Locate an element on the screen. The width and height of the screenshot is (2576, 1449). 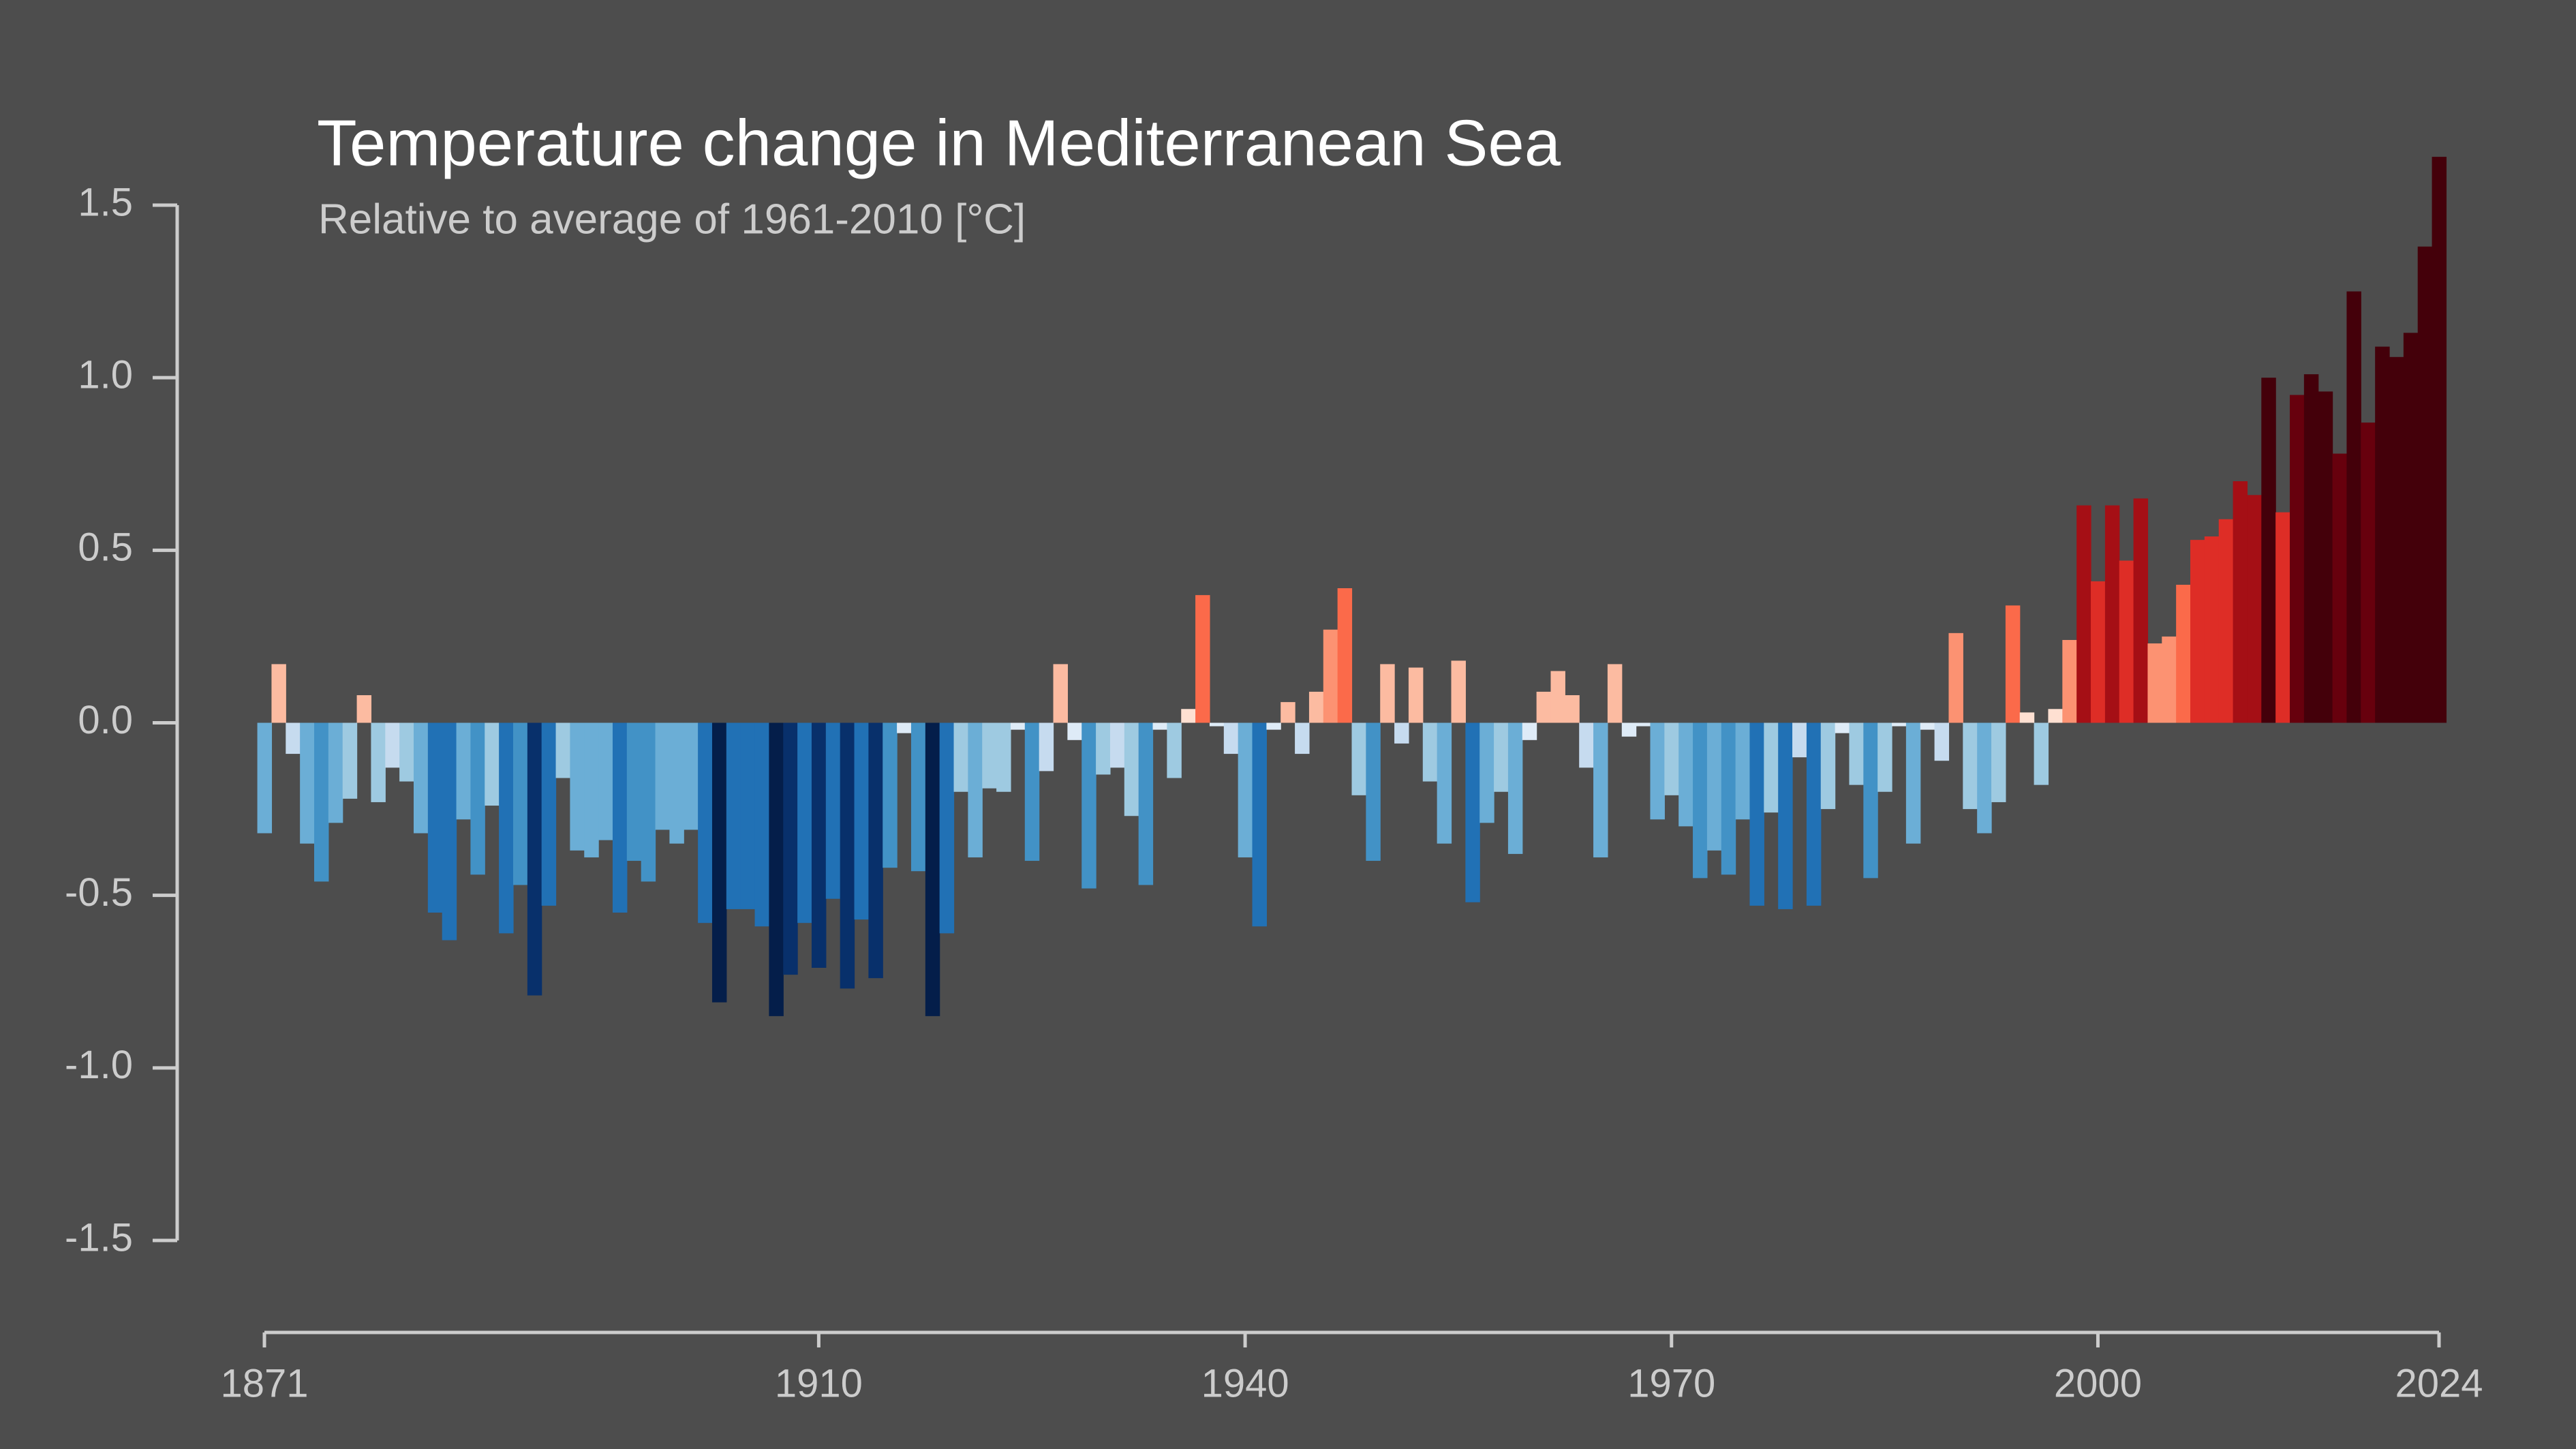
x-tick-label: 2000 is located at coordinates (2098, 1383).